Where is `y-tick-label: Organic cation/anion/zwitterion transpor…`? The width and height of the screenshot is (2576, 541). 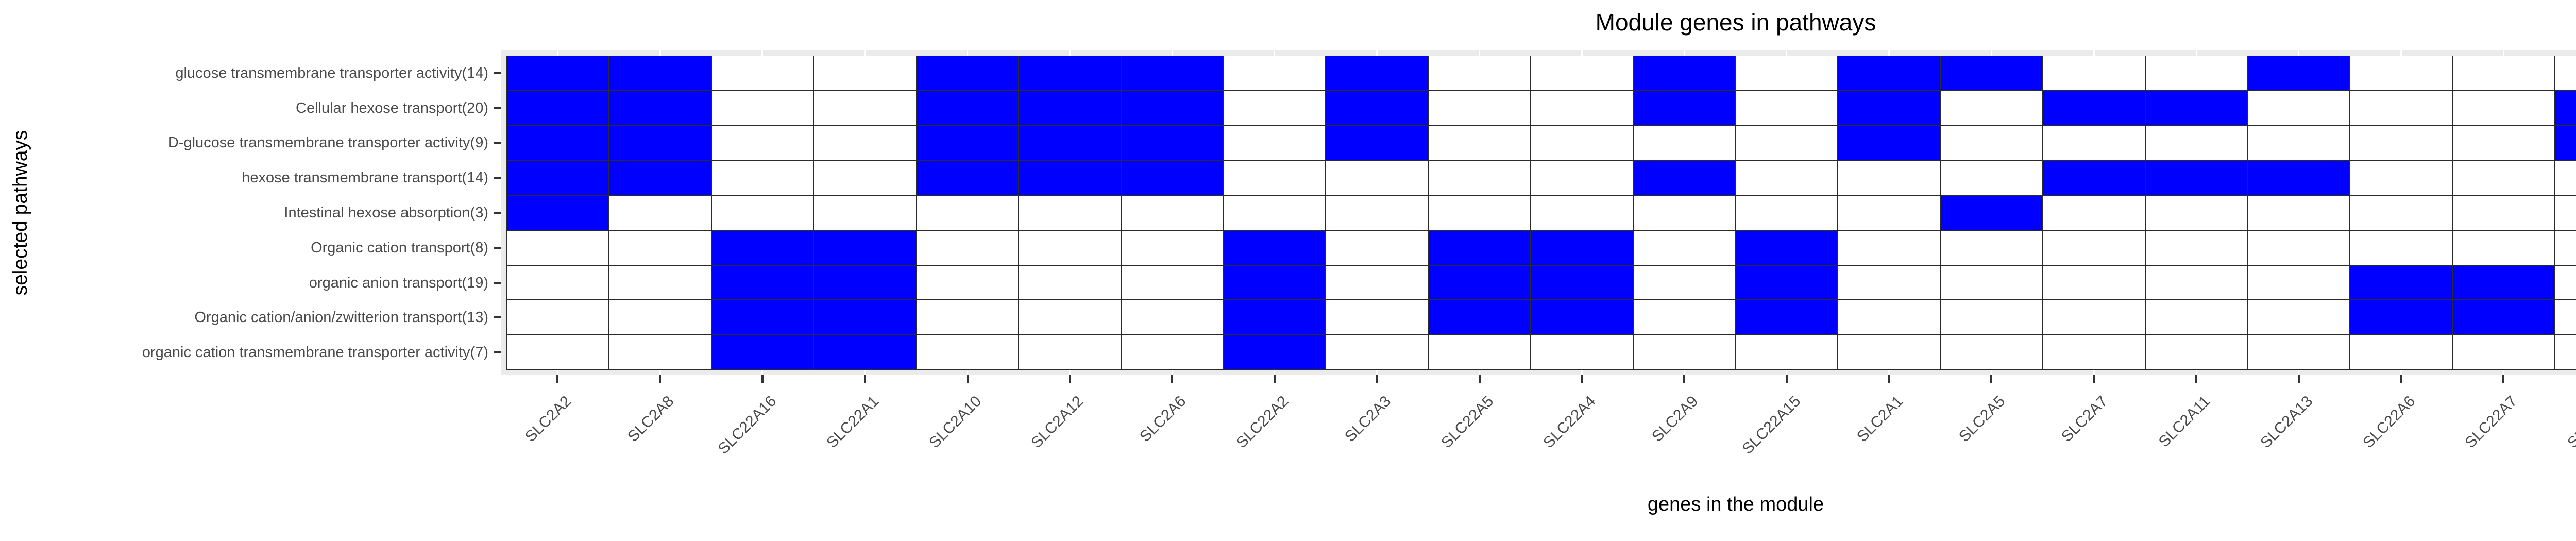 y-tick-label: Organic cation/anion/zwitterion transpor… is located at coordinates (341, 317).